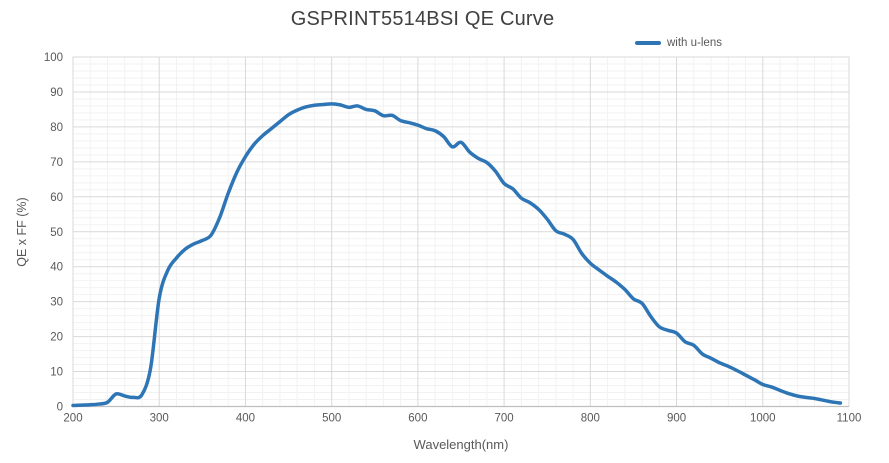 This screenshot has height=463, width=889. I want to click on x-tick-label: 500, so click(331, 419).